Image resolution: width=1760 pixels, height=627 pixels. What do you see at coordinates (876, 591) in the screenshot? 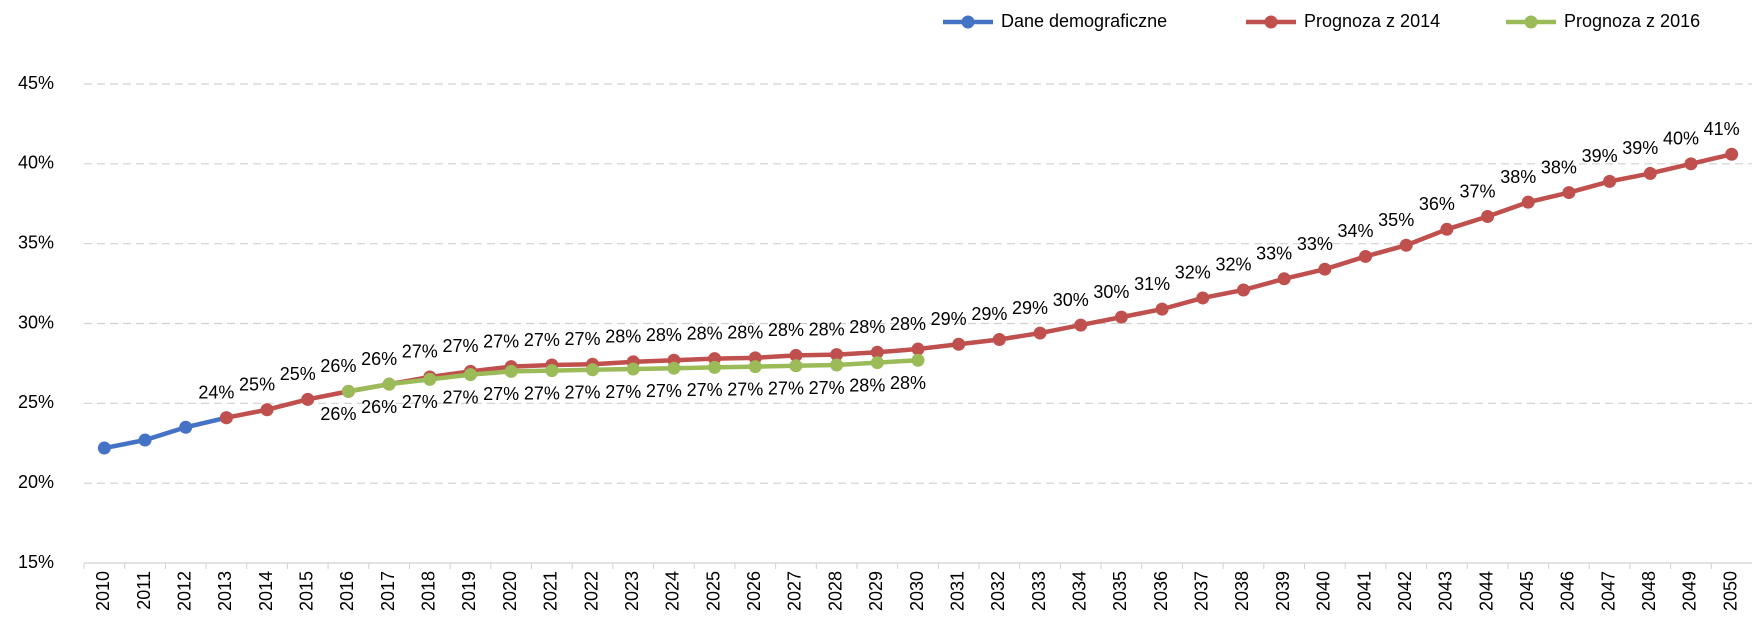
I see `x-tick-label: 2029` at bounding box center [876, 591].